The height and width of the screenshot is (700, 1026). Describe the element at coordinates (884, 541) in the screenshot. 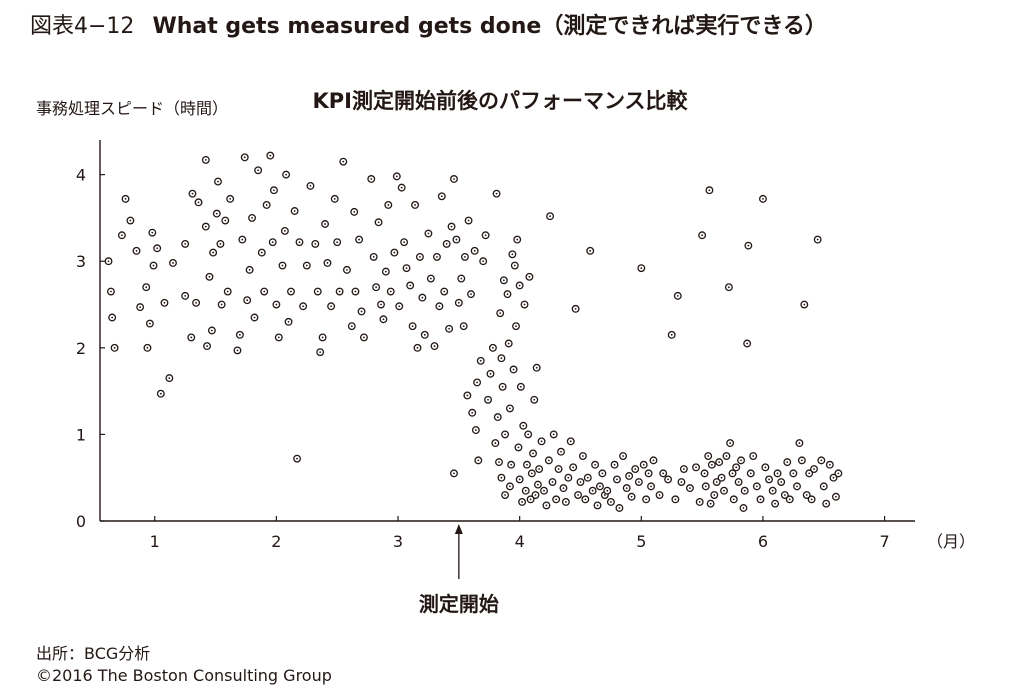

I see `x-tick-label: 7` at that location.